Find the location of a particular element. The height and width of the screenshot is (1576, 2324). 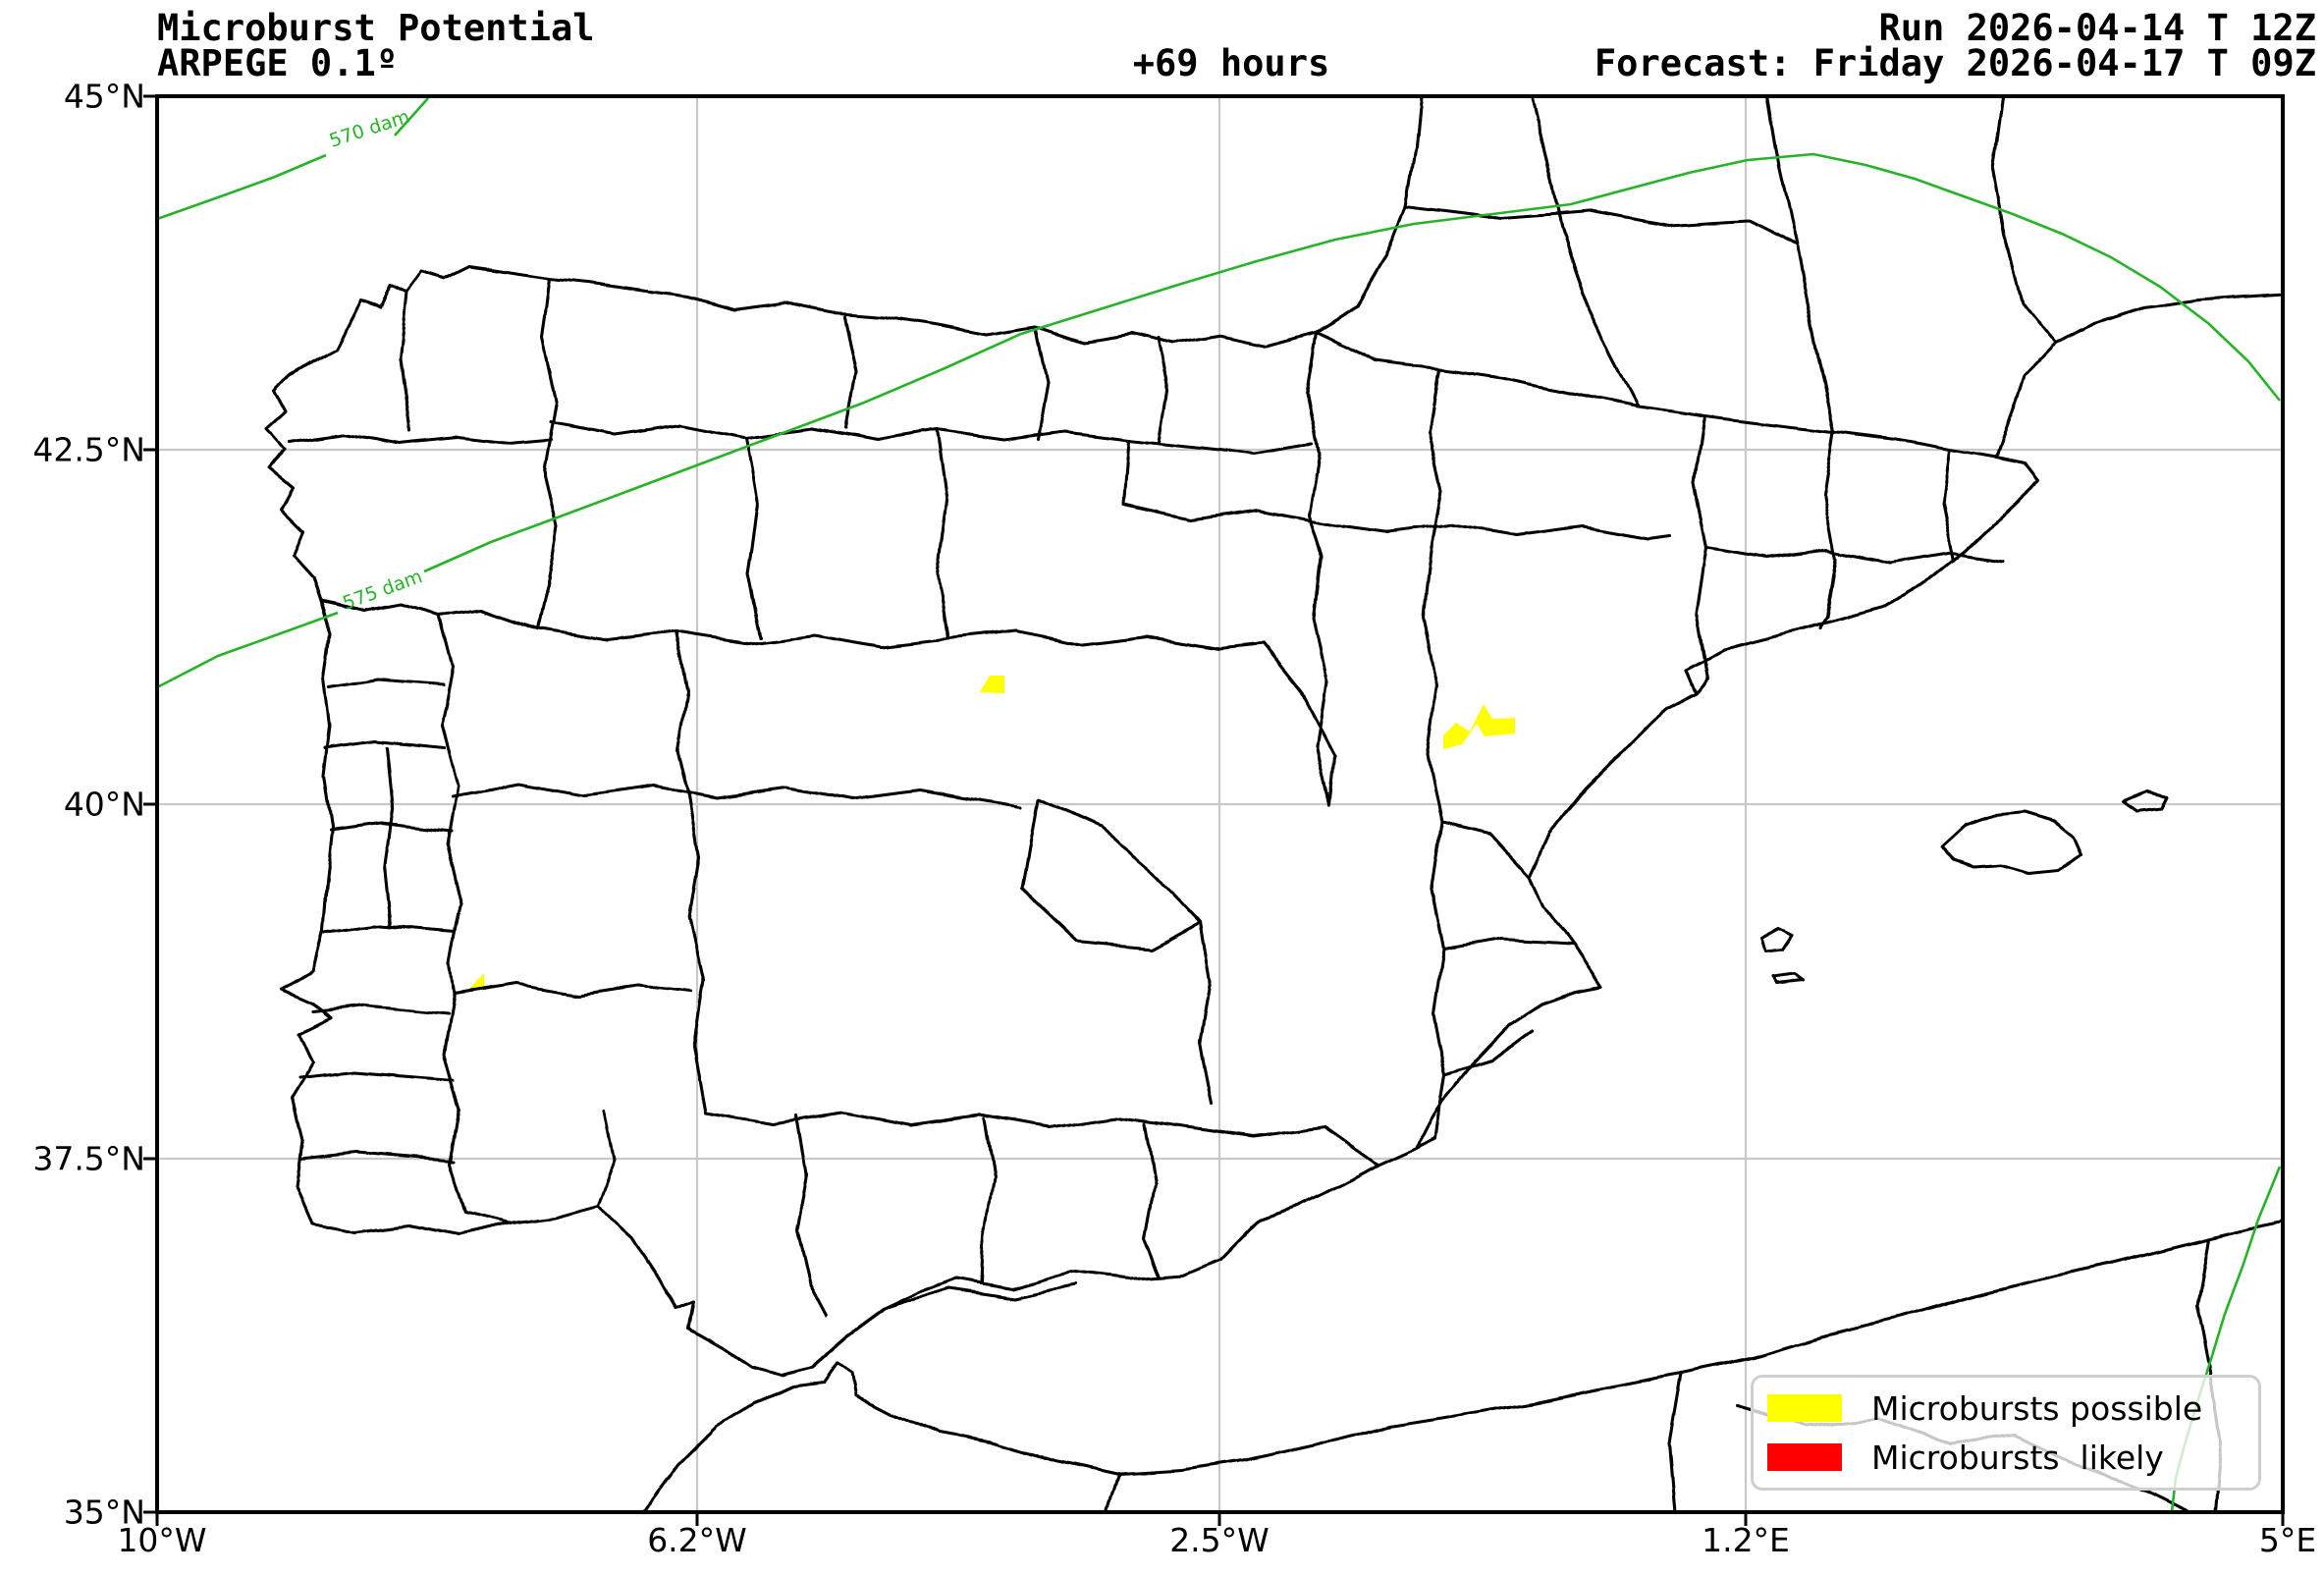

lead-time-label: +69 hours is located at coordinates (1231, 63).